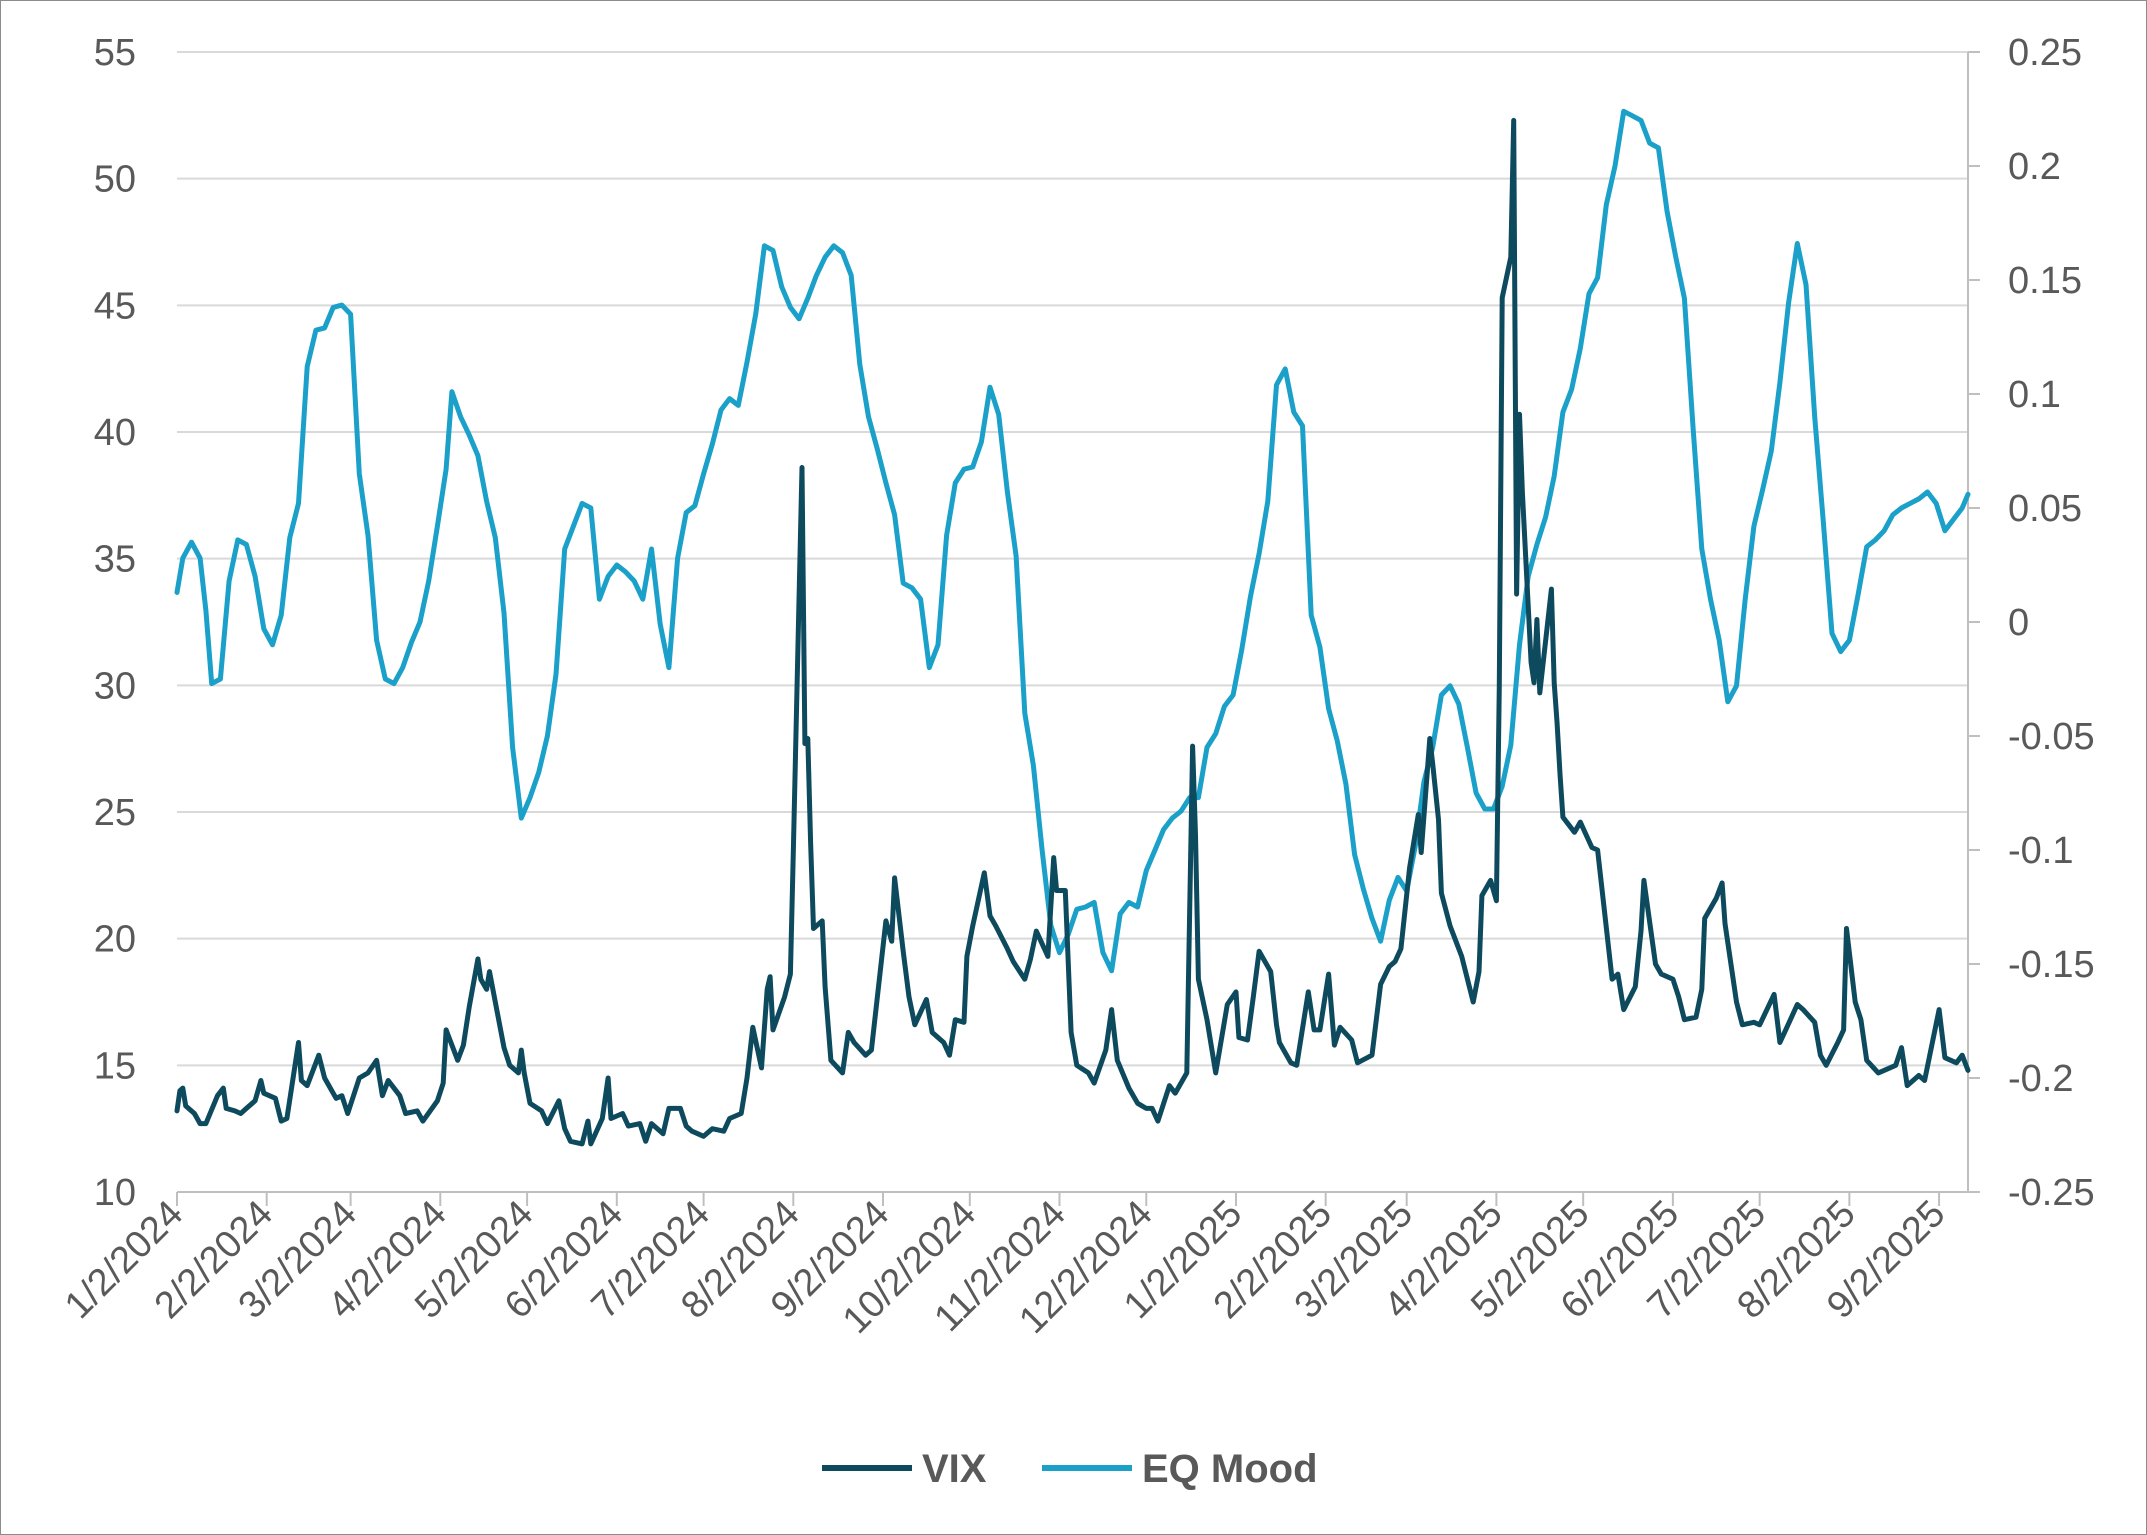 The width and height of the screenshot is (2147, 1535). I want to click on y-left-tick-label: 20, so click(115, 940).